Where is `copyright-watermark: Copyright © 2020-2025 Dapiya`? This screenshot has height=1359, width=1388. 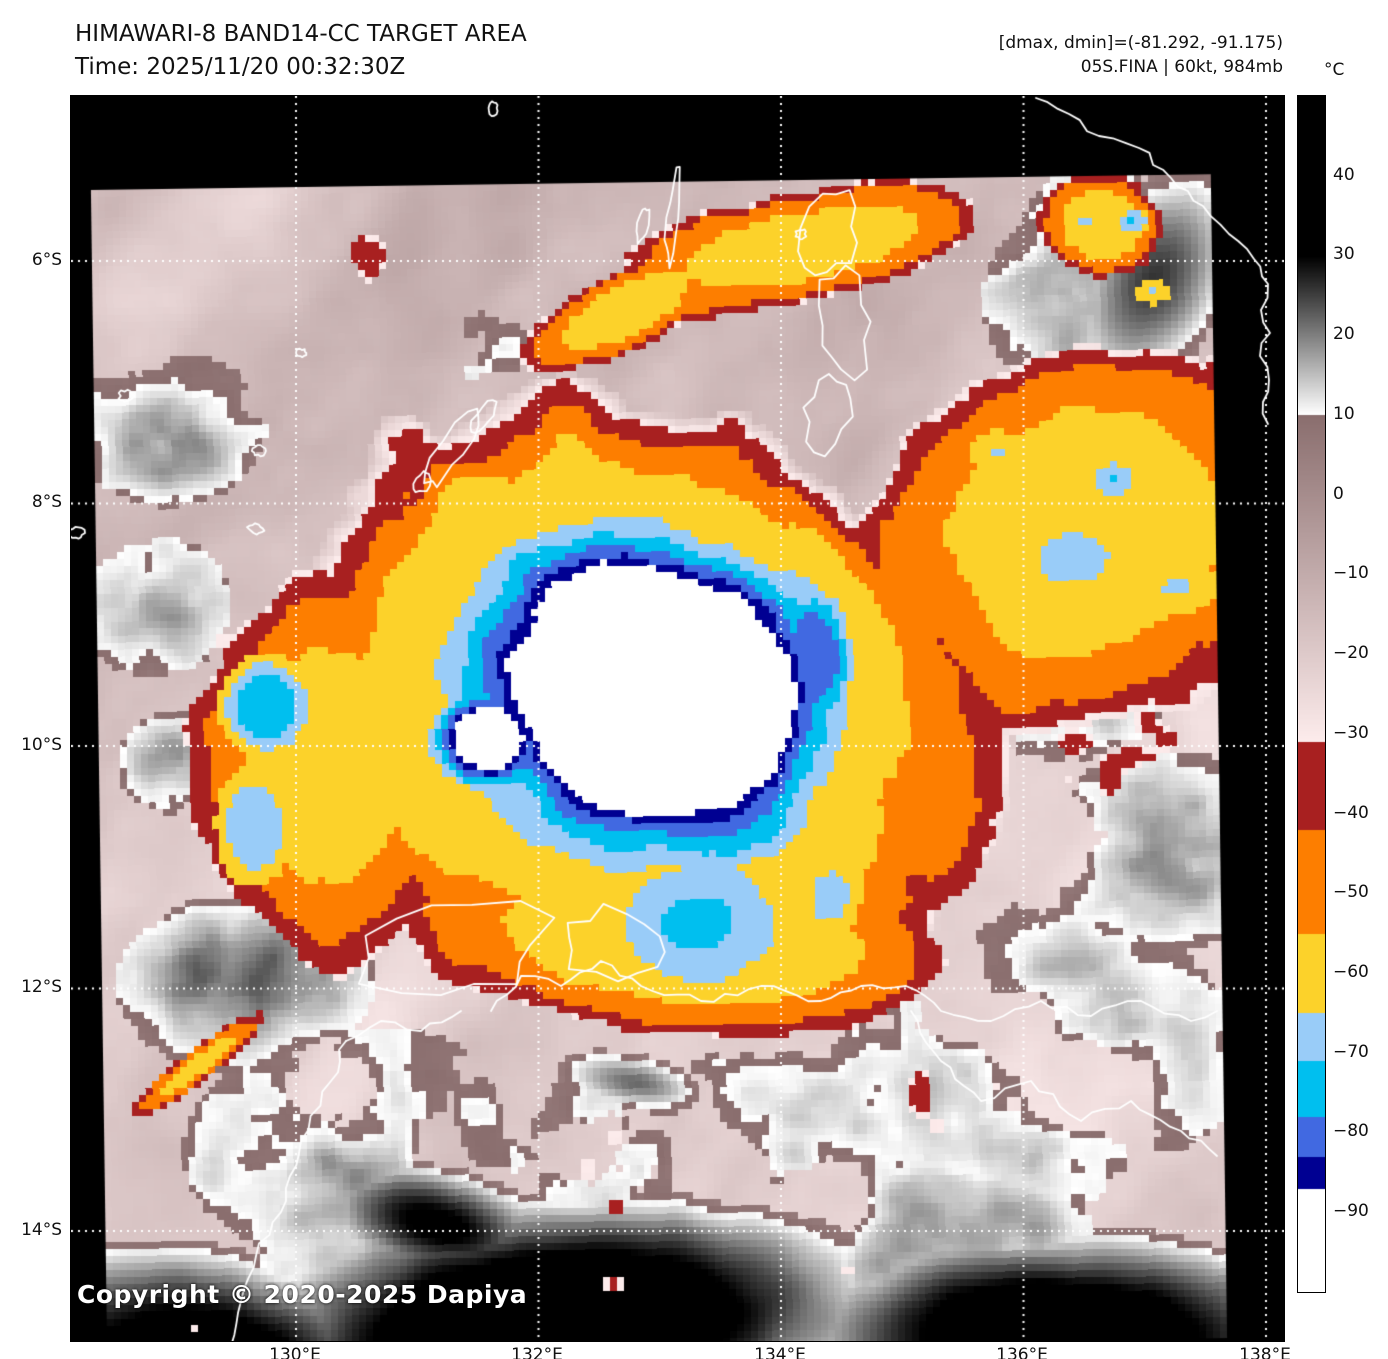
copyright-watermark: Copyright © 2020-2025 Dapiya is located at coordinates (302, 1294).